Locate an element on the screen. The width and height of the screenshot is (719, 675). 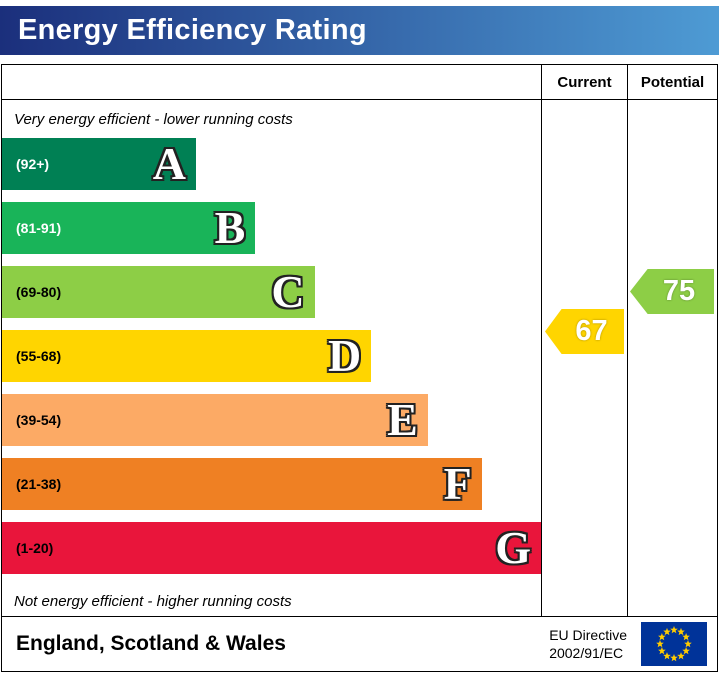
band-row-c: (69-80) C is located at coordinates (271, 292).